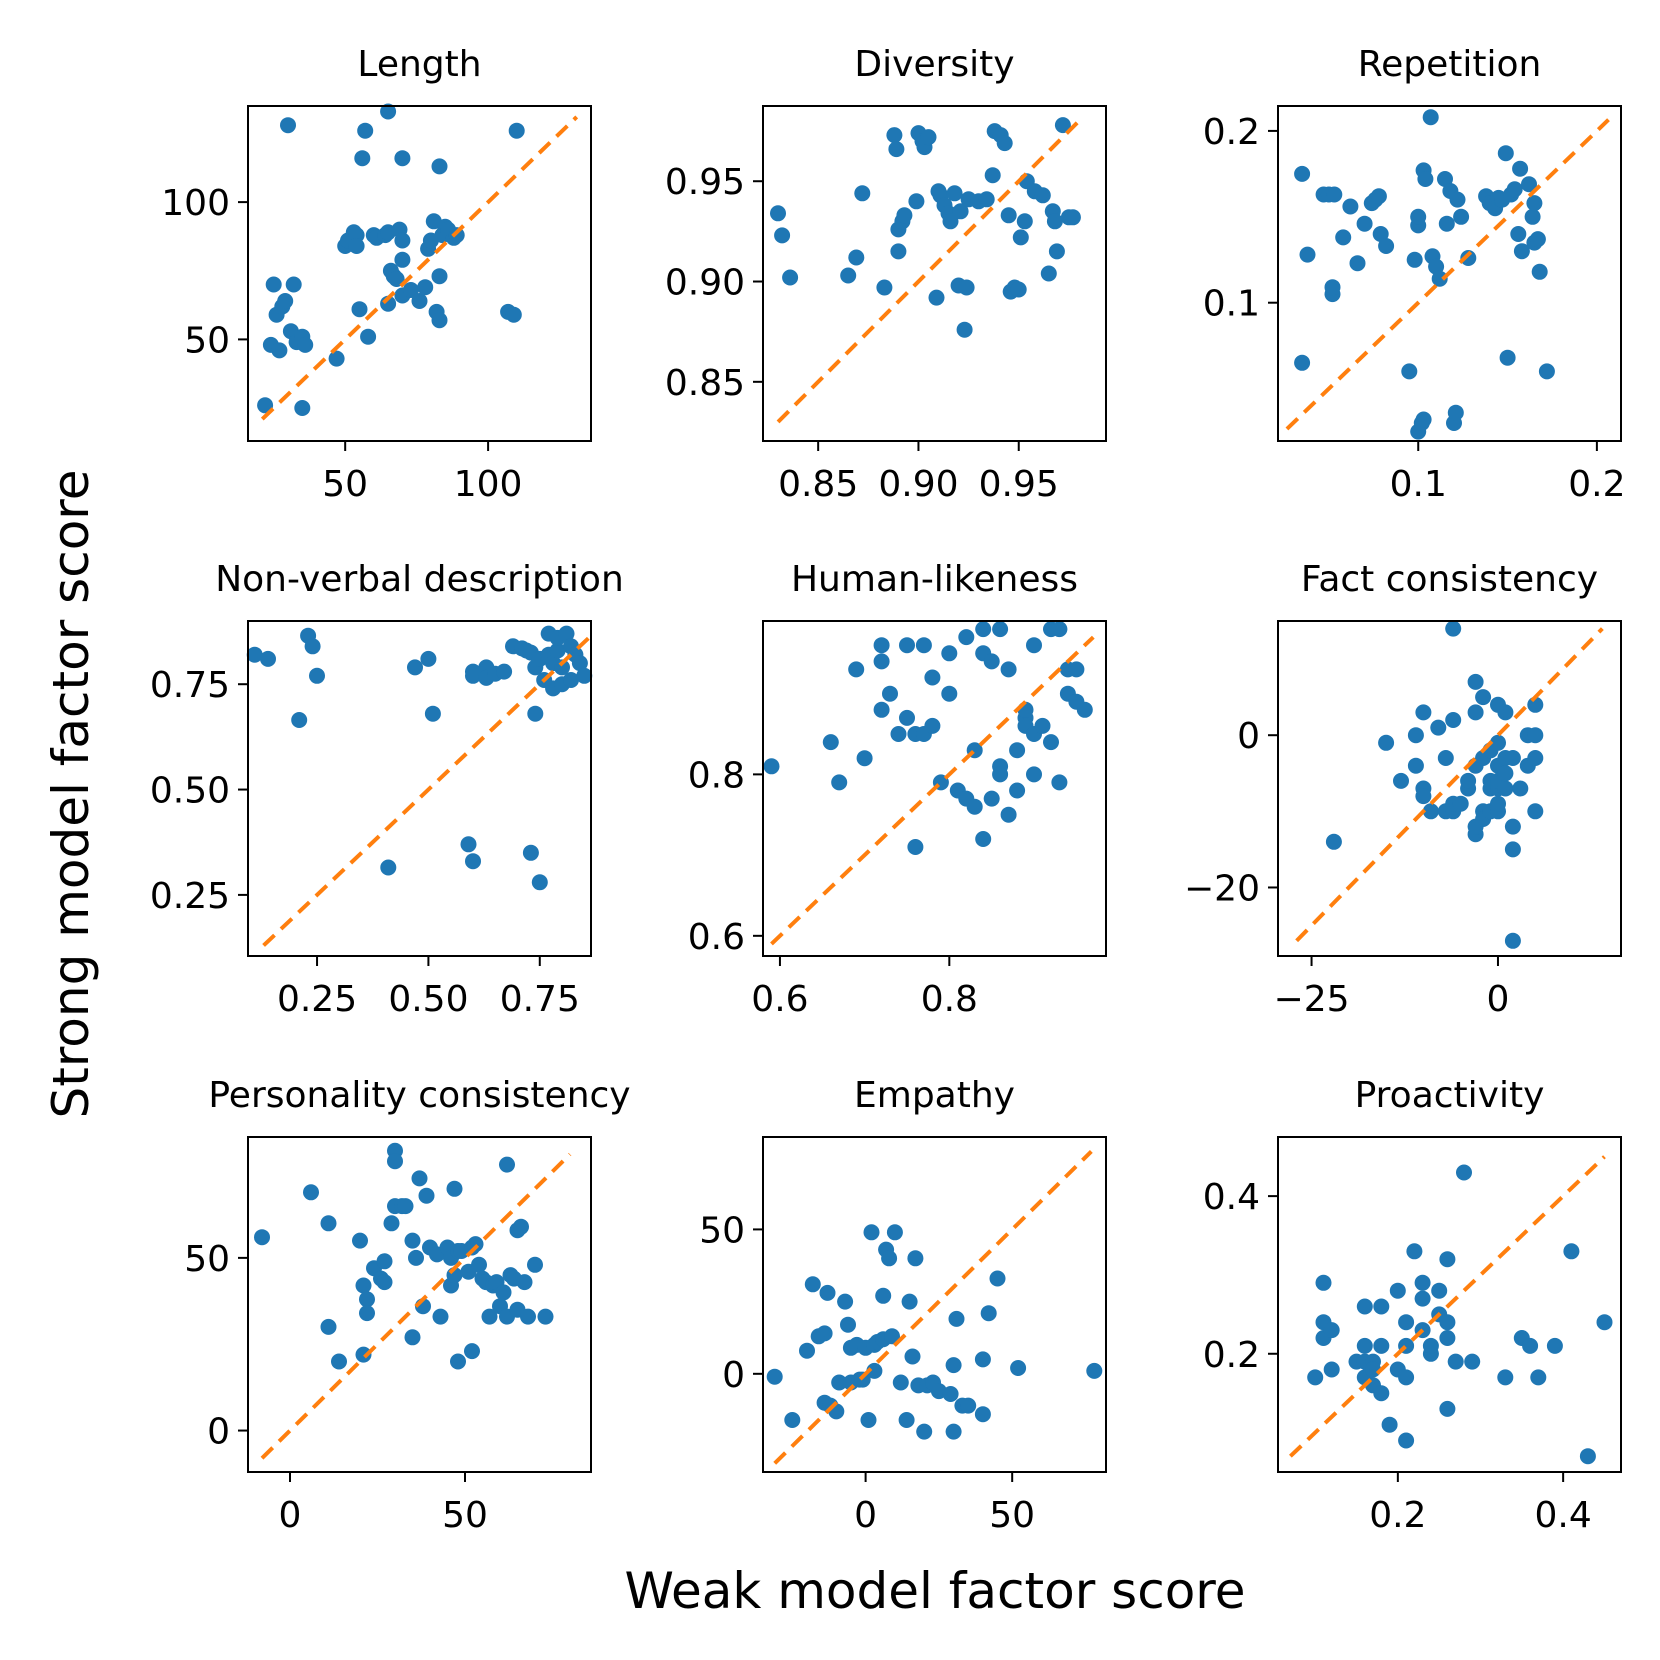  Describe the element at coordinates (934, 1095) in the screenshot. I see `subplot-title: Empathy` at that location.